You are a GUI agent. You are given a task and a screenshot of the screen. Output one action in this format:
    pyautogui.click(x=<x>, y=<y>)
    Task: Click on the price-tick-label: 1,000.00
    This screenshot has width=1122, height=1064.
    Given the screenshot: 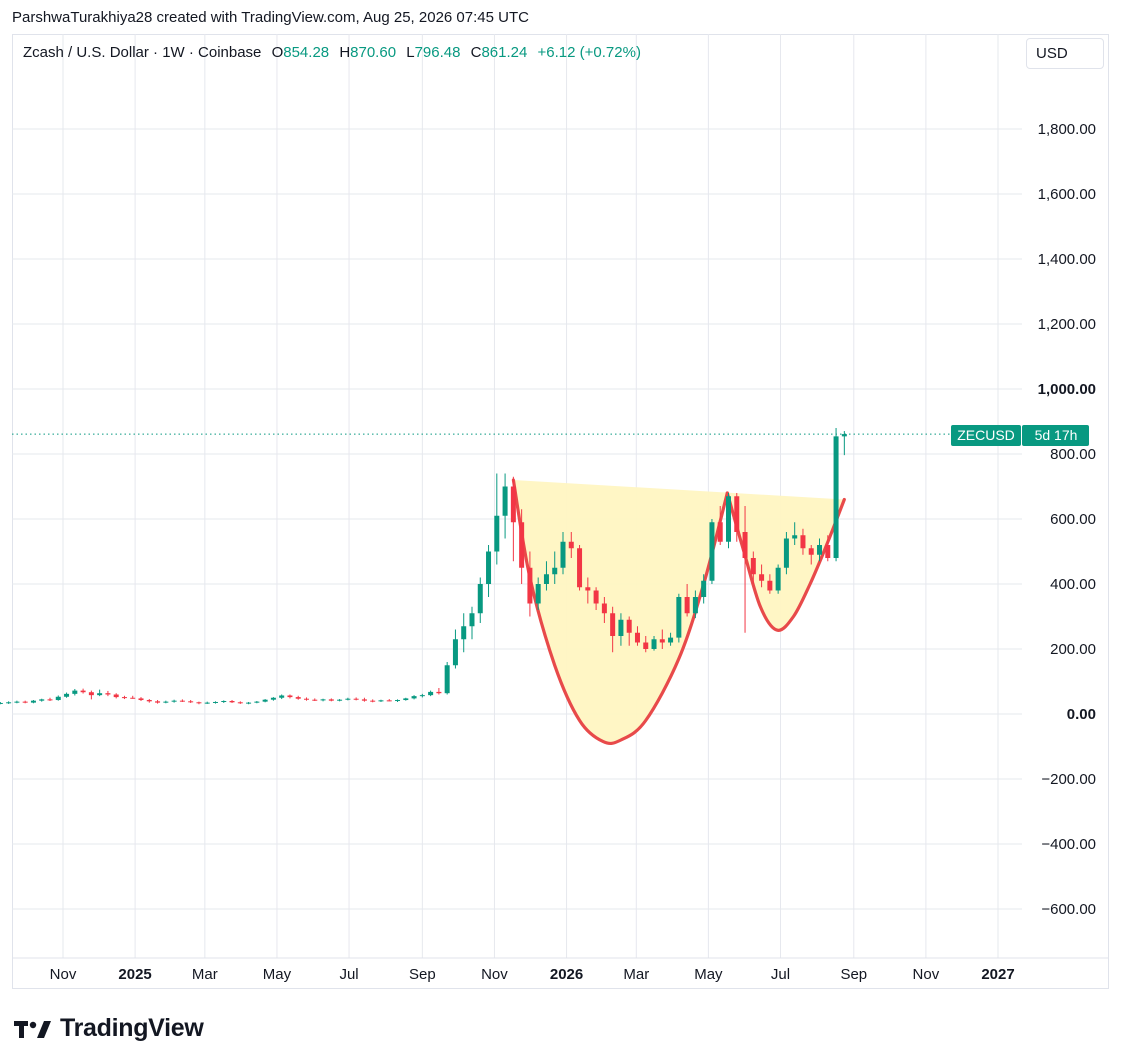 What is the action you would take?
    pyautogui.click(x=1067, y=389)
    